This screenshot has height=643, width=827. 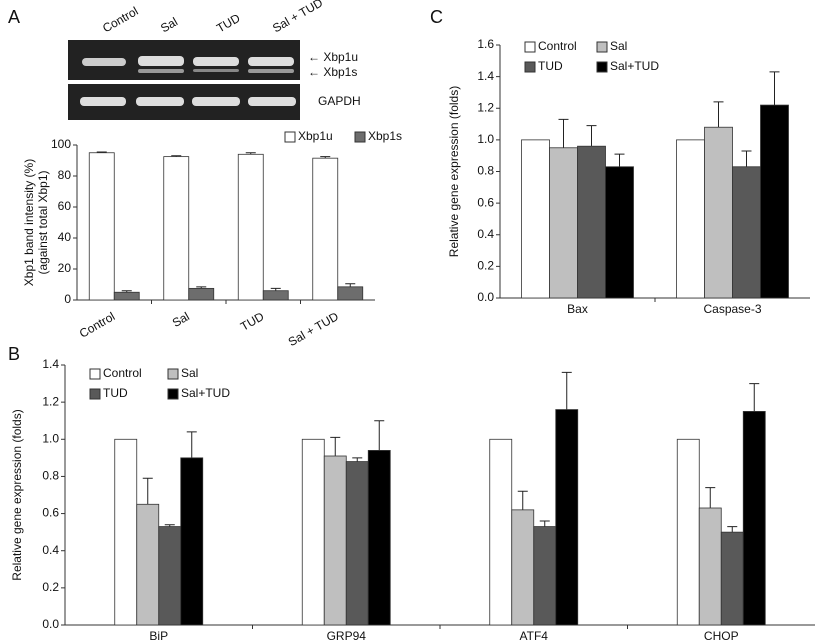 I want to click on x-tick-label: Caspase-3, so click(x=732, y=309).